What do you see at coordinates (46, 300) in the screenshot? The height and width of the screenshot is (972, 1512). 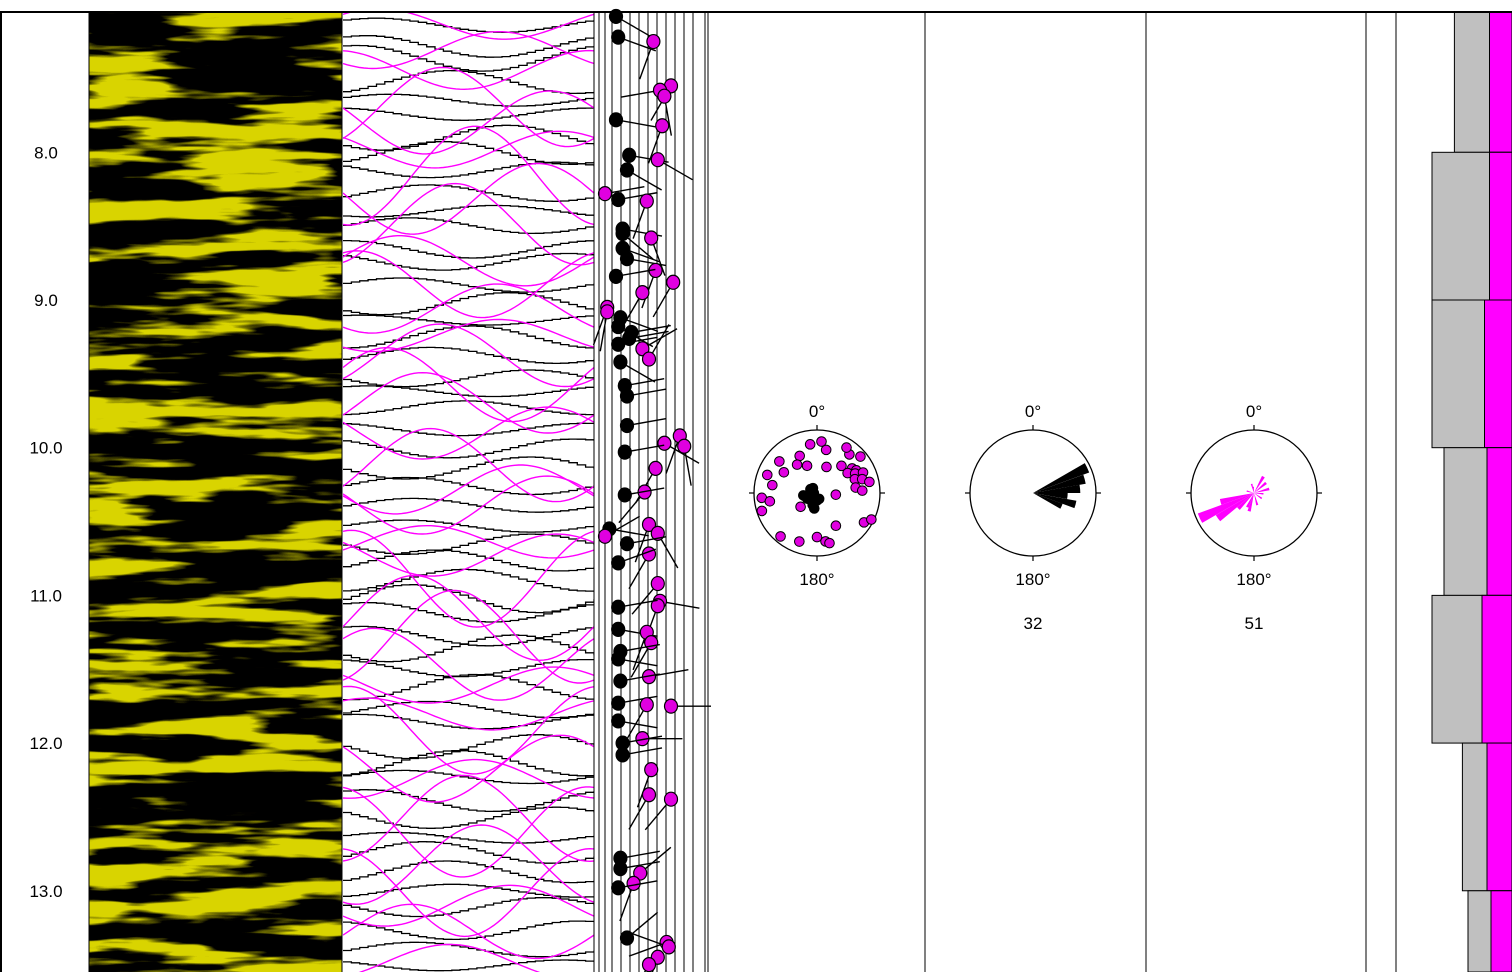 I see `depth-tick-label: 9.0` at bounding box center [46, 300].